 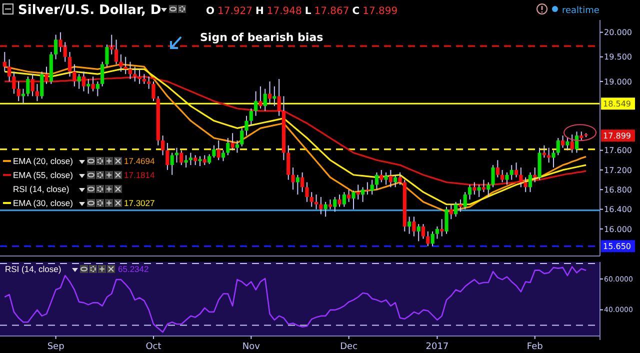 I want to click on chart-title: Silver/U.S. Dollar, D, so click(x=90, y=10).